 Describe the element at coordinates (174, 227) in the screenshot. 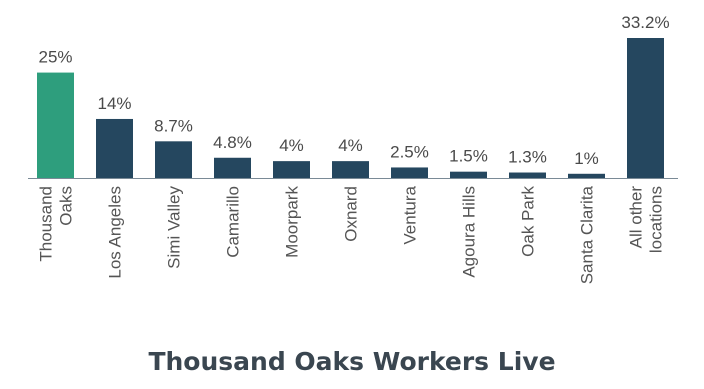

I see `category-label-2: Simi Valley` at that location.